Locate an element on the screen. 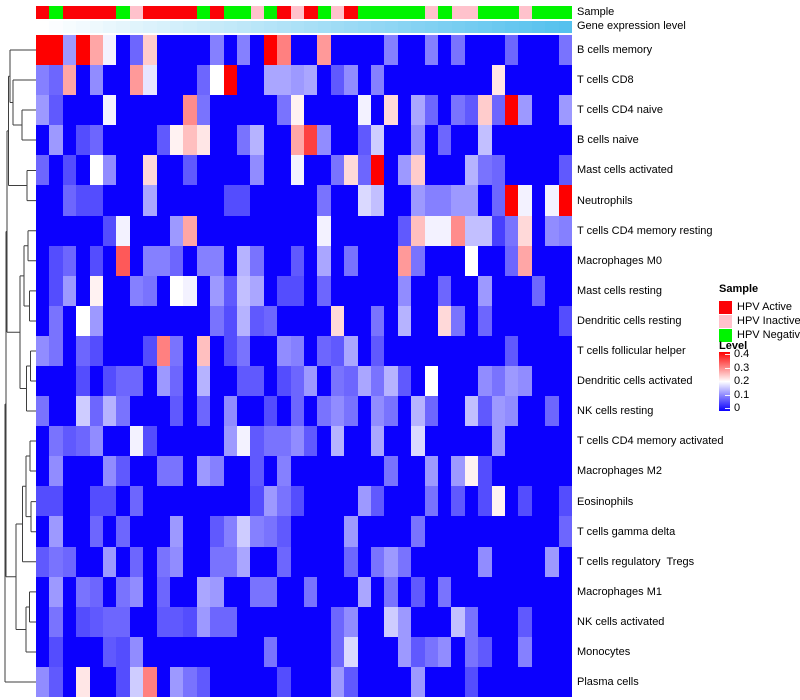 This screenshot has width=800, height=700. level-tick-mark is located at coordinates (727, 408).